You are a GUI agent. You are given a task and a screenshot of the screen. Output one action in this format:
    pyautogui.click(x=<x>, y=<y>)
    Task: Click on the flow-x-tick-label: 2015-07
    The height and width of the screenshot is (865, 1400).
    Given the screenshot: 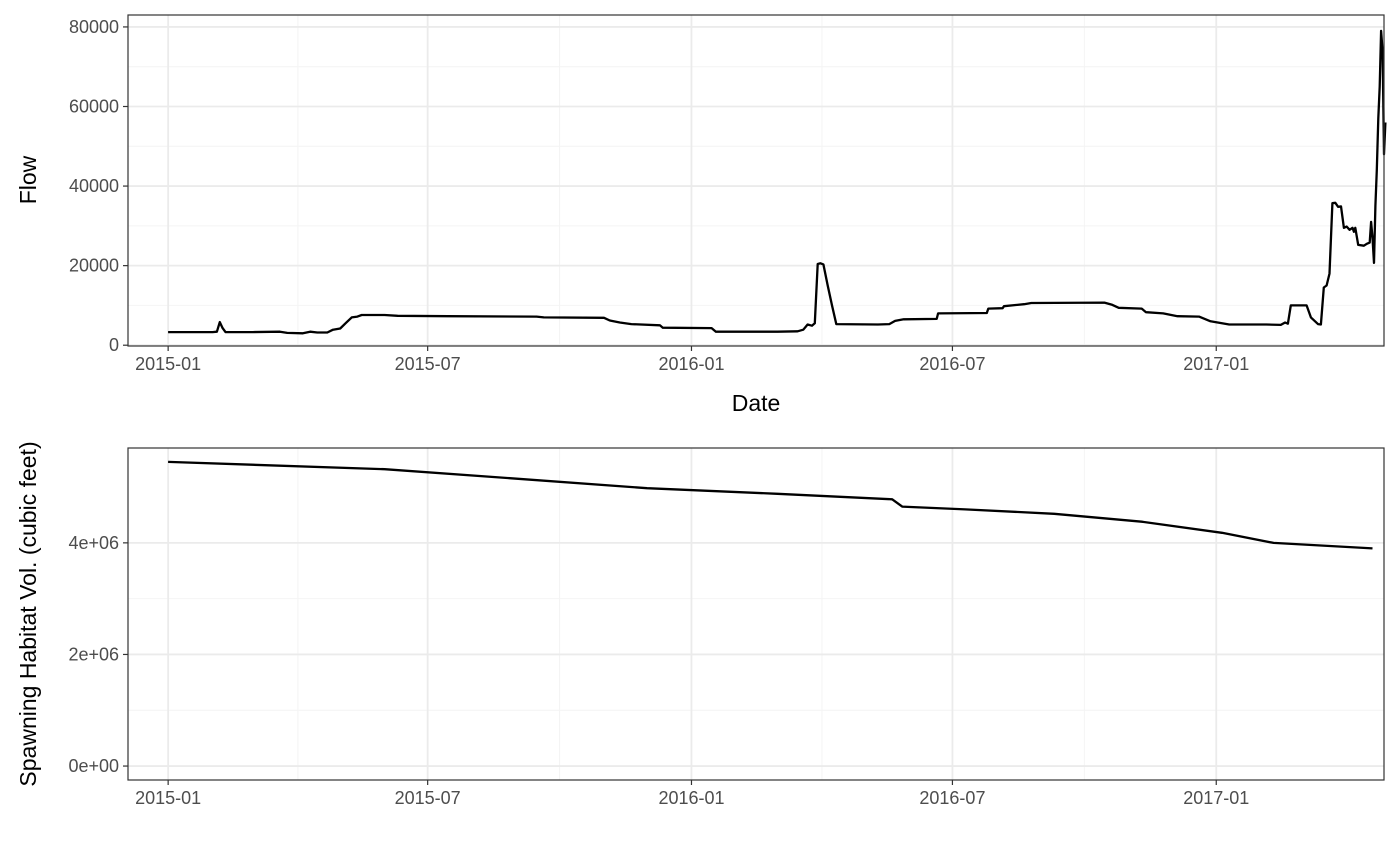 What is the action you would take?
    pyautogui.click(x=428, y=364)
    